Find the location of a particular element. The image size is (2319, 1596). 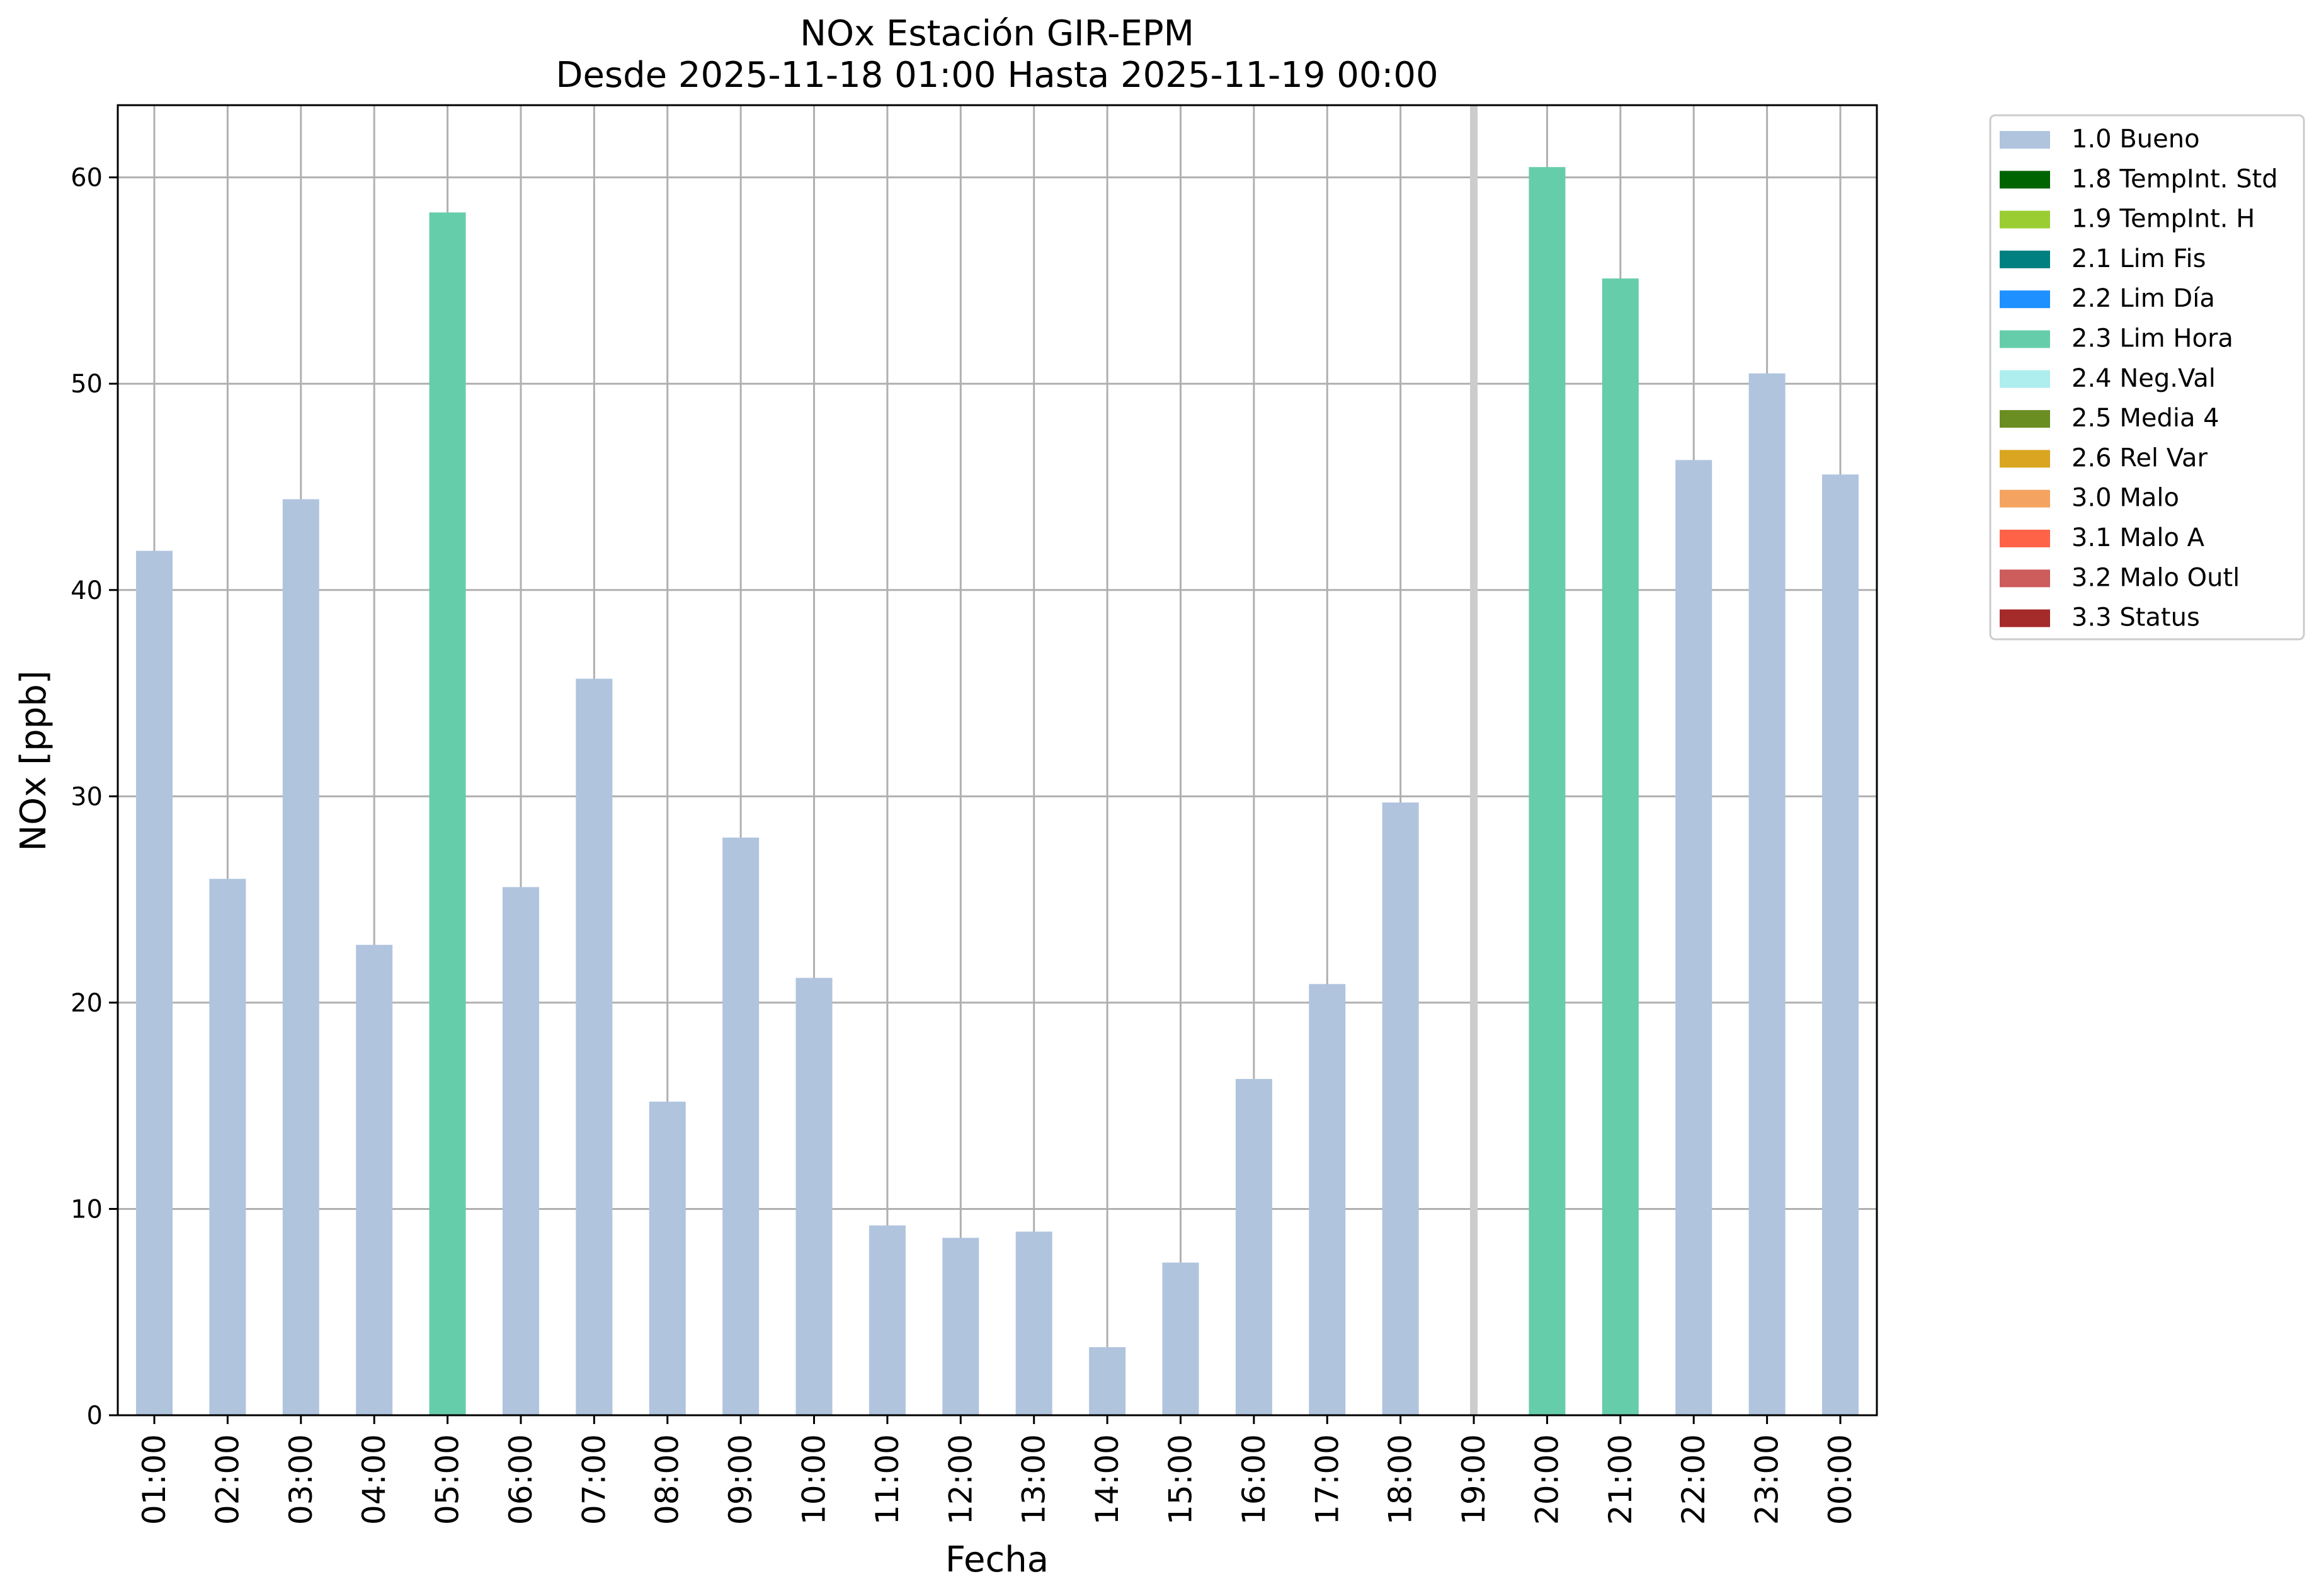

x-tick-label: 19:00 is located at coordinates (1474, 1479).